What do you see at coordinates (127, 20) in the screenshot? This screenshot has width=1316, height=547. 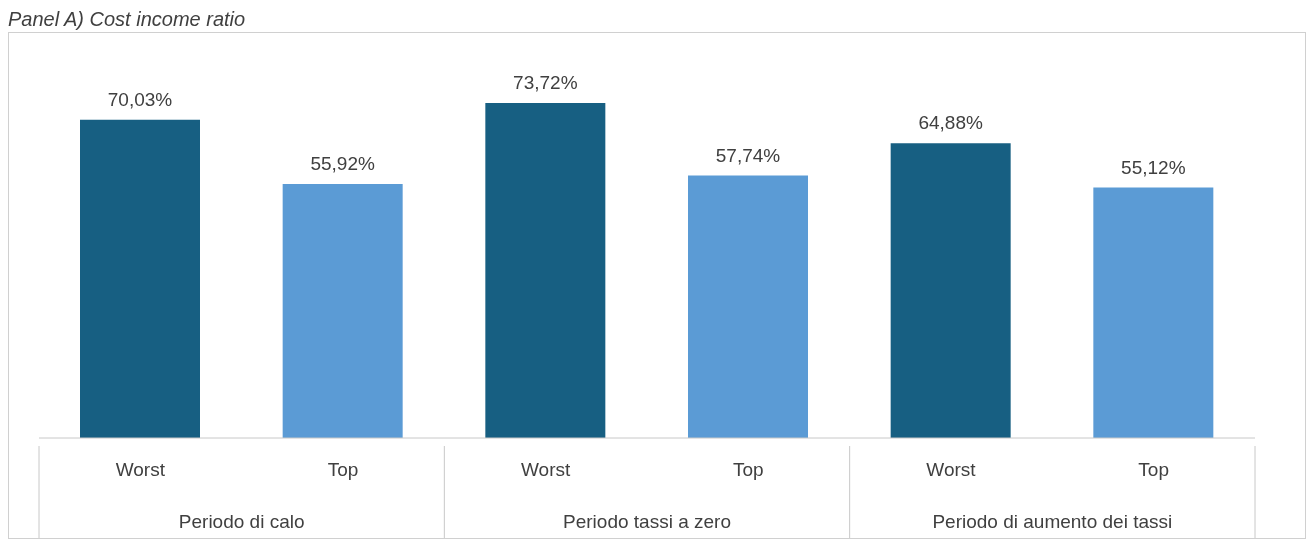 I see `chart-title: Panel A) Cost income ratio` at bounding box center [127, 20].